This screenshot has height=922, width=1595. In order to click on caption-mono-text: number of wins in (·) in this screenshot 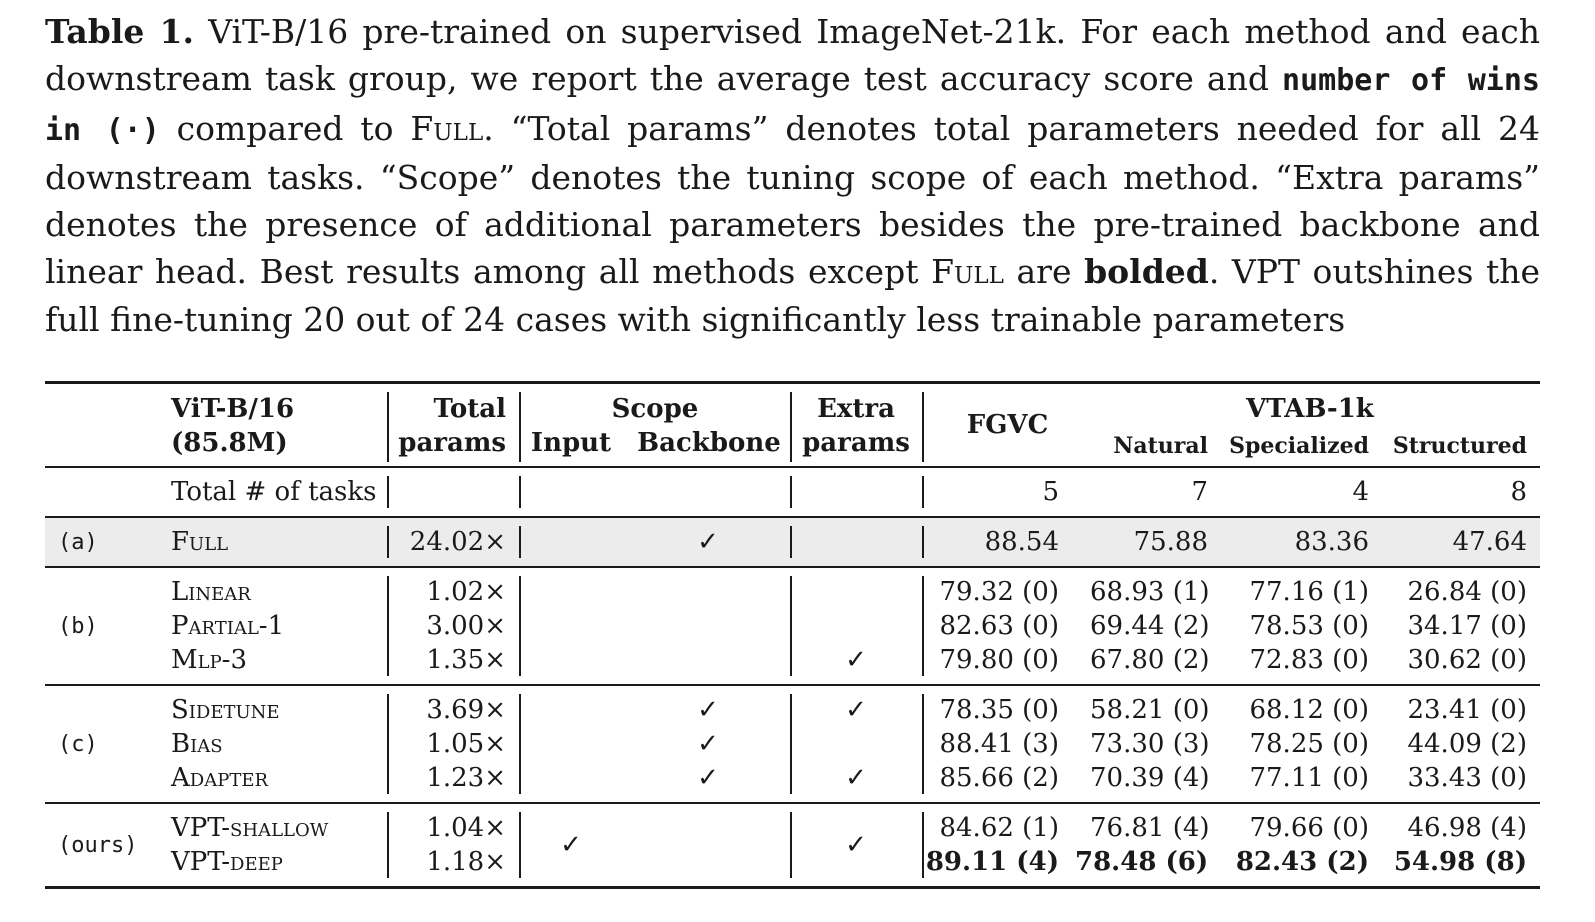, I will do `click(792, 105)`.